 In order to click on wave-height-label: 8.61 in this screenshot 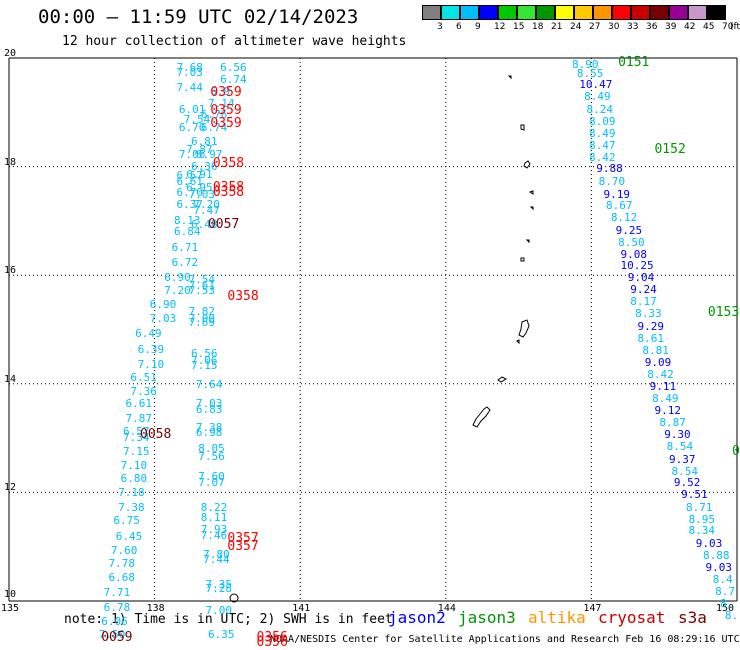, I will do `click(651, 338)`.